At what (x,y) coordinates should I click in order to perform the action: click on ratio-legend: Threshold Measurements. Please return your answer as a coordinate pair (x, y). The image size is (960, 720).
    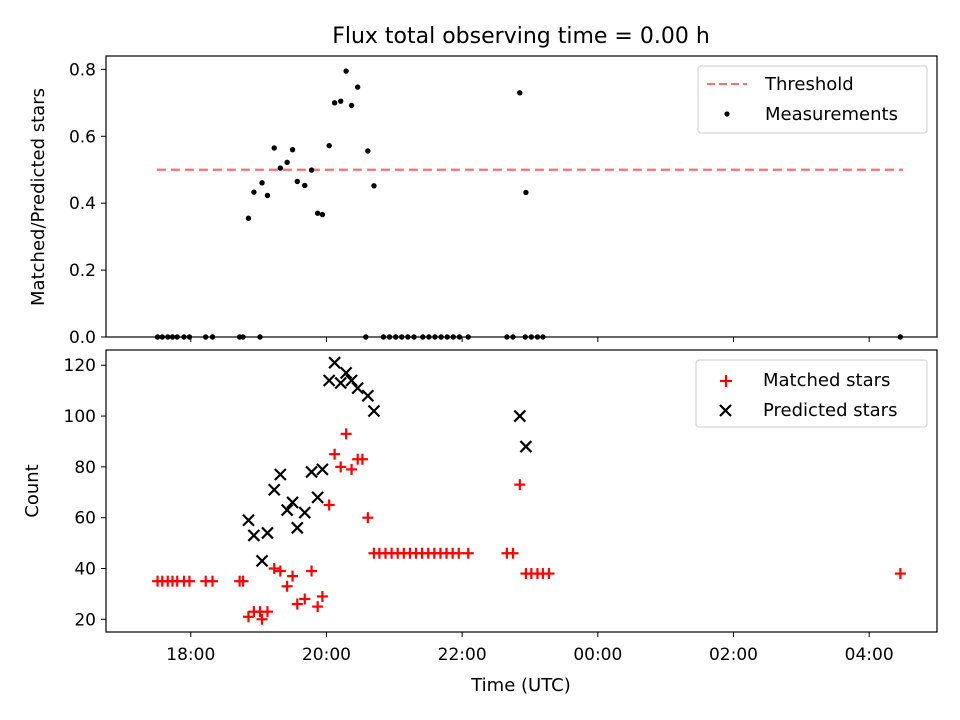
    Looking at the image, I should click on (812, 99).